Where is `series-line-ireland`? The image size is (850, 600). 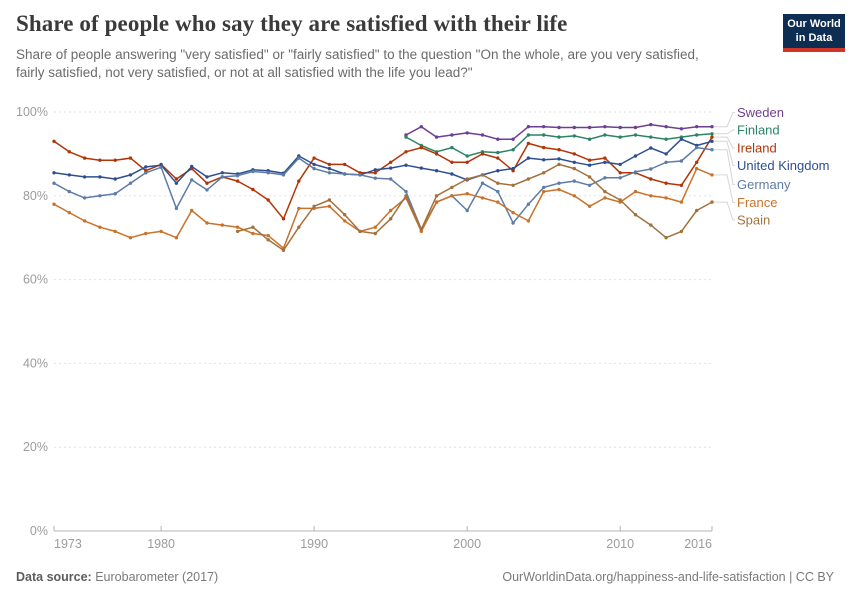 series-line-ireland is located at coordinates (383, 178).